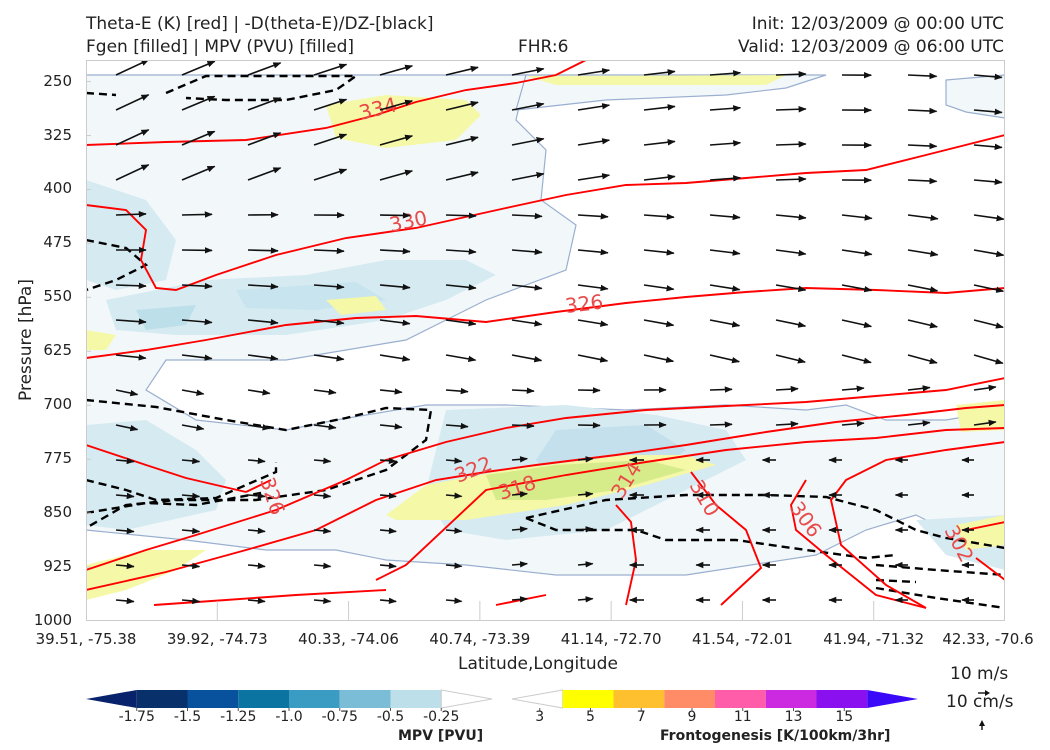 This screenshot has width=1050, height=750. What do you see at coordinates (57, 350) in the screenshot?
I see `y-tick-label: 625` at bounding box center [57, 350].